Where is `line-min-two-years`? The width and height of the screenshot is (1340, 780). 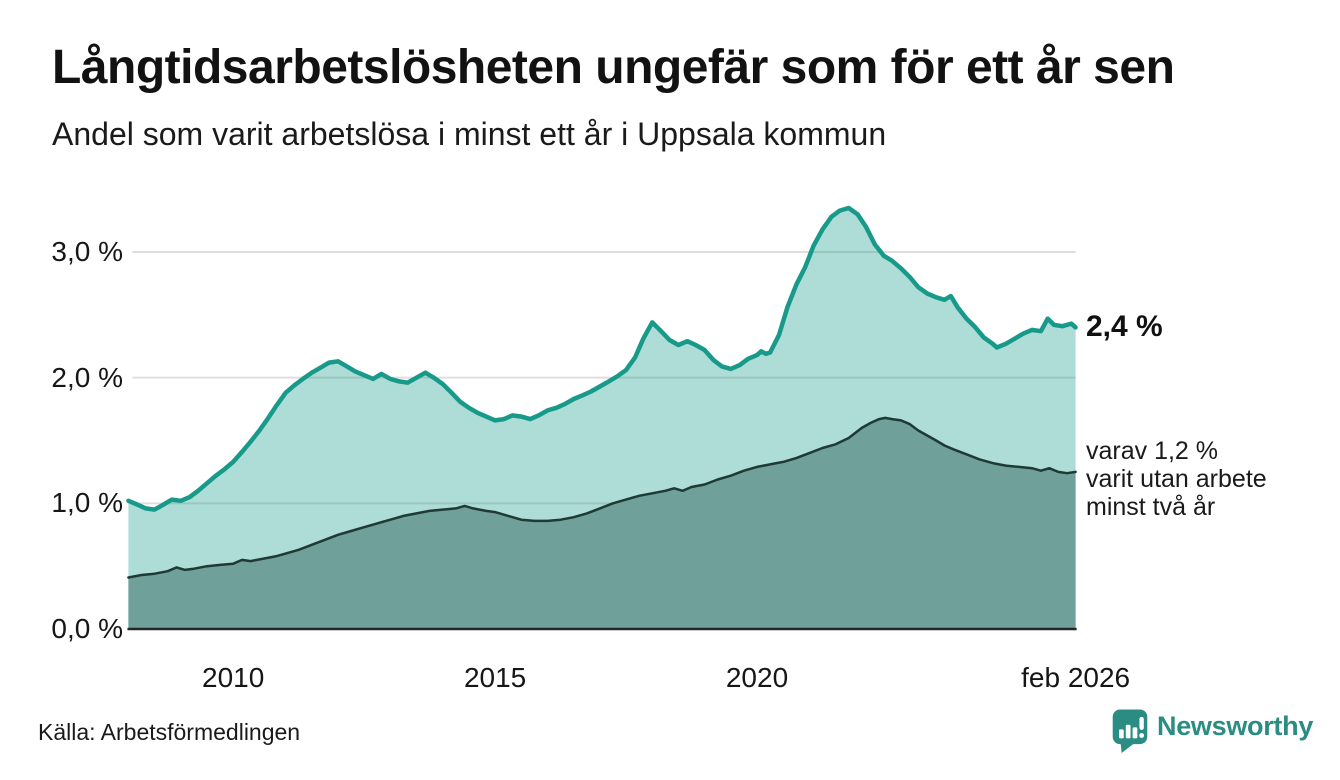 line-min-two-years is located at coordinates (602, 497).